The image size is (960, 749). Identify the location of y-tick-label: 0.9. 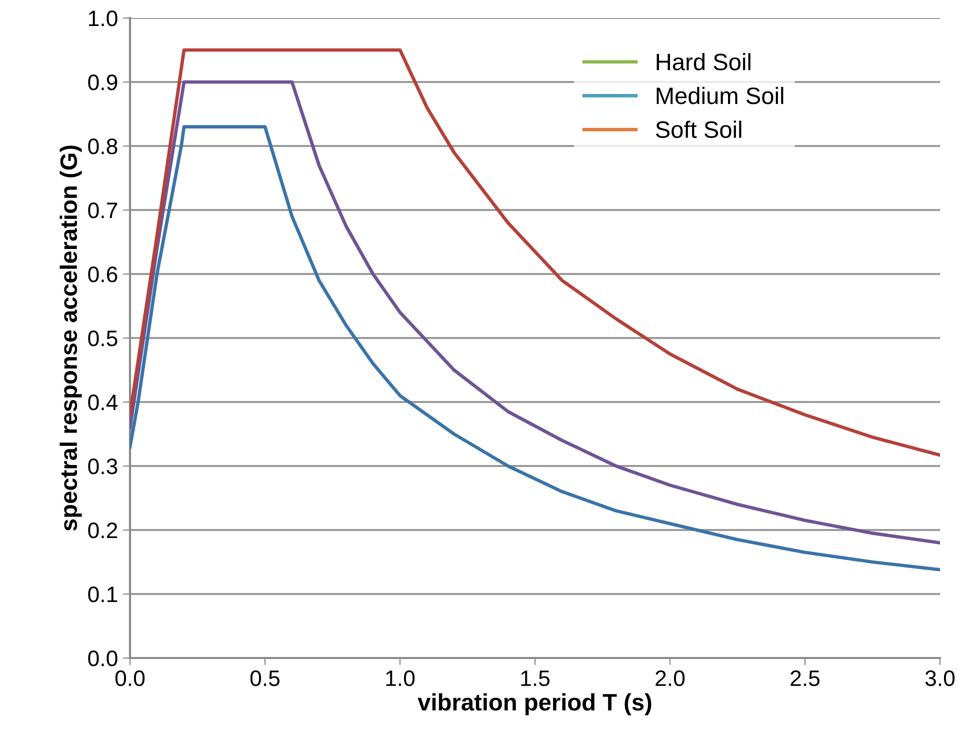
(103, 82).